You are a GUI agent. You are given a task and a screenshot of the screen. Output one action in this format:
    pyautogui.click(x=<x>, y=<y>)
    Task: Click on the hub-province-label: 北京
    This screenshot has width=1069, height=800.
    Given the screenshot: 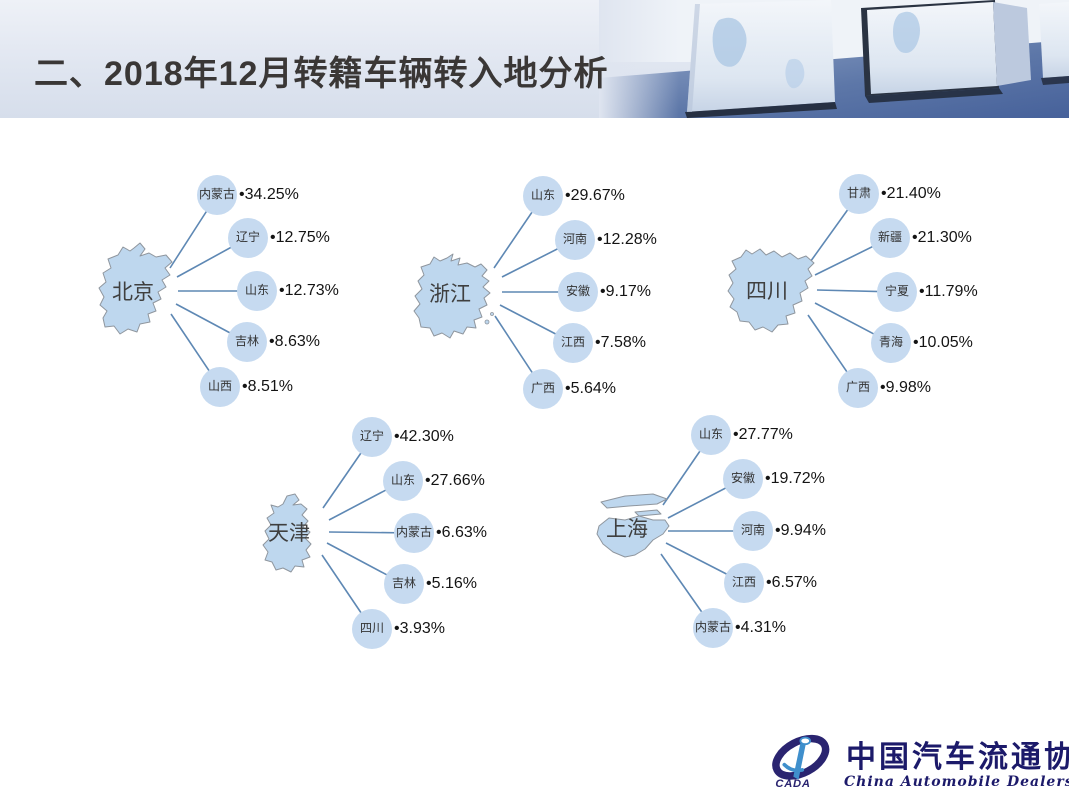 What is the action you would take?
    pyautogui.click(x=133, y=292)
    